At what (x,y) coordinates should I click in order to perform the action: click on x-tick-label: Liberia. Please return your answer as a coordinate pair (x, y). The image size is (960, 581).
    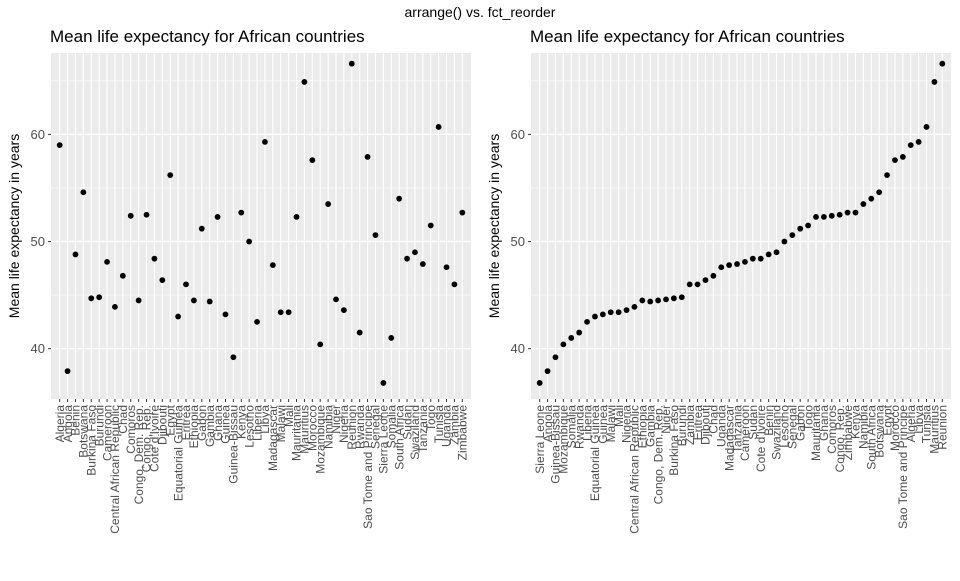
    Looking at the image, I should click on (587, 423).